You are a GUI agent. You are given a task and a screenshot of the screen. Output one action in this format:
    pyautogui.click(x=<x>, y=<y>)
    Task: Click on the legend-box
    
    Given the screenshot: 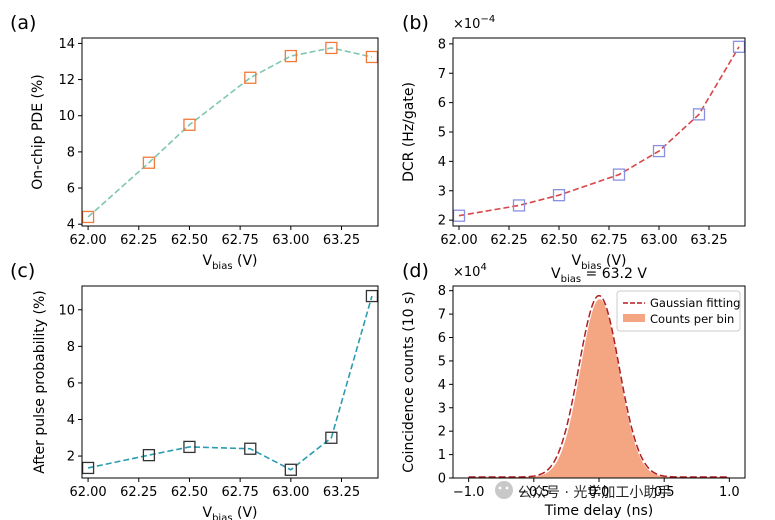 What is the action you would take?
    pyautogui.click(x=678, y=311)
    